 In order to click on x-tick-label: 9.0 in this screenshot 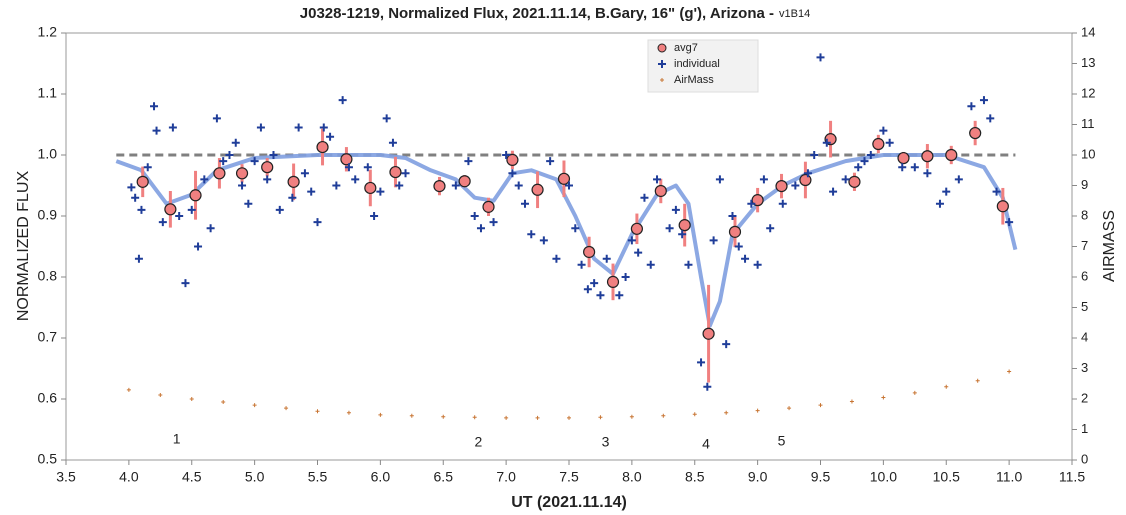, I will do `click(758, 477)`.